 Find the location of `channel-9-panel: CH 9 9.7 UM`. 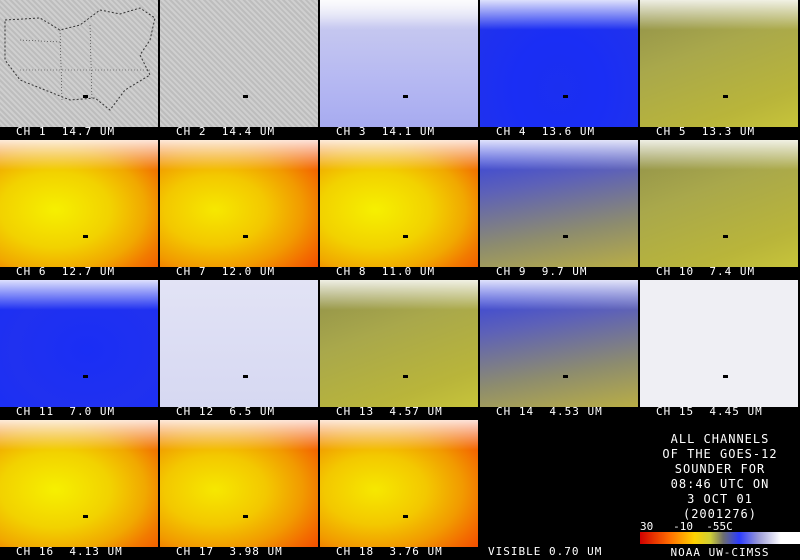

channel-9-panel: CH 9 9.7 UM is located at coordinates (559, 209).